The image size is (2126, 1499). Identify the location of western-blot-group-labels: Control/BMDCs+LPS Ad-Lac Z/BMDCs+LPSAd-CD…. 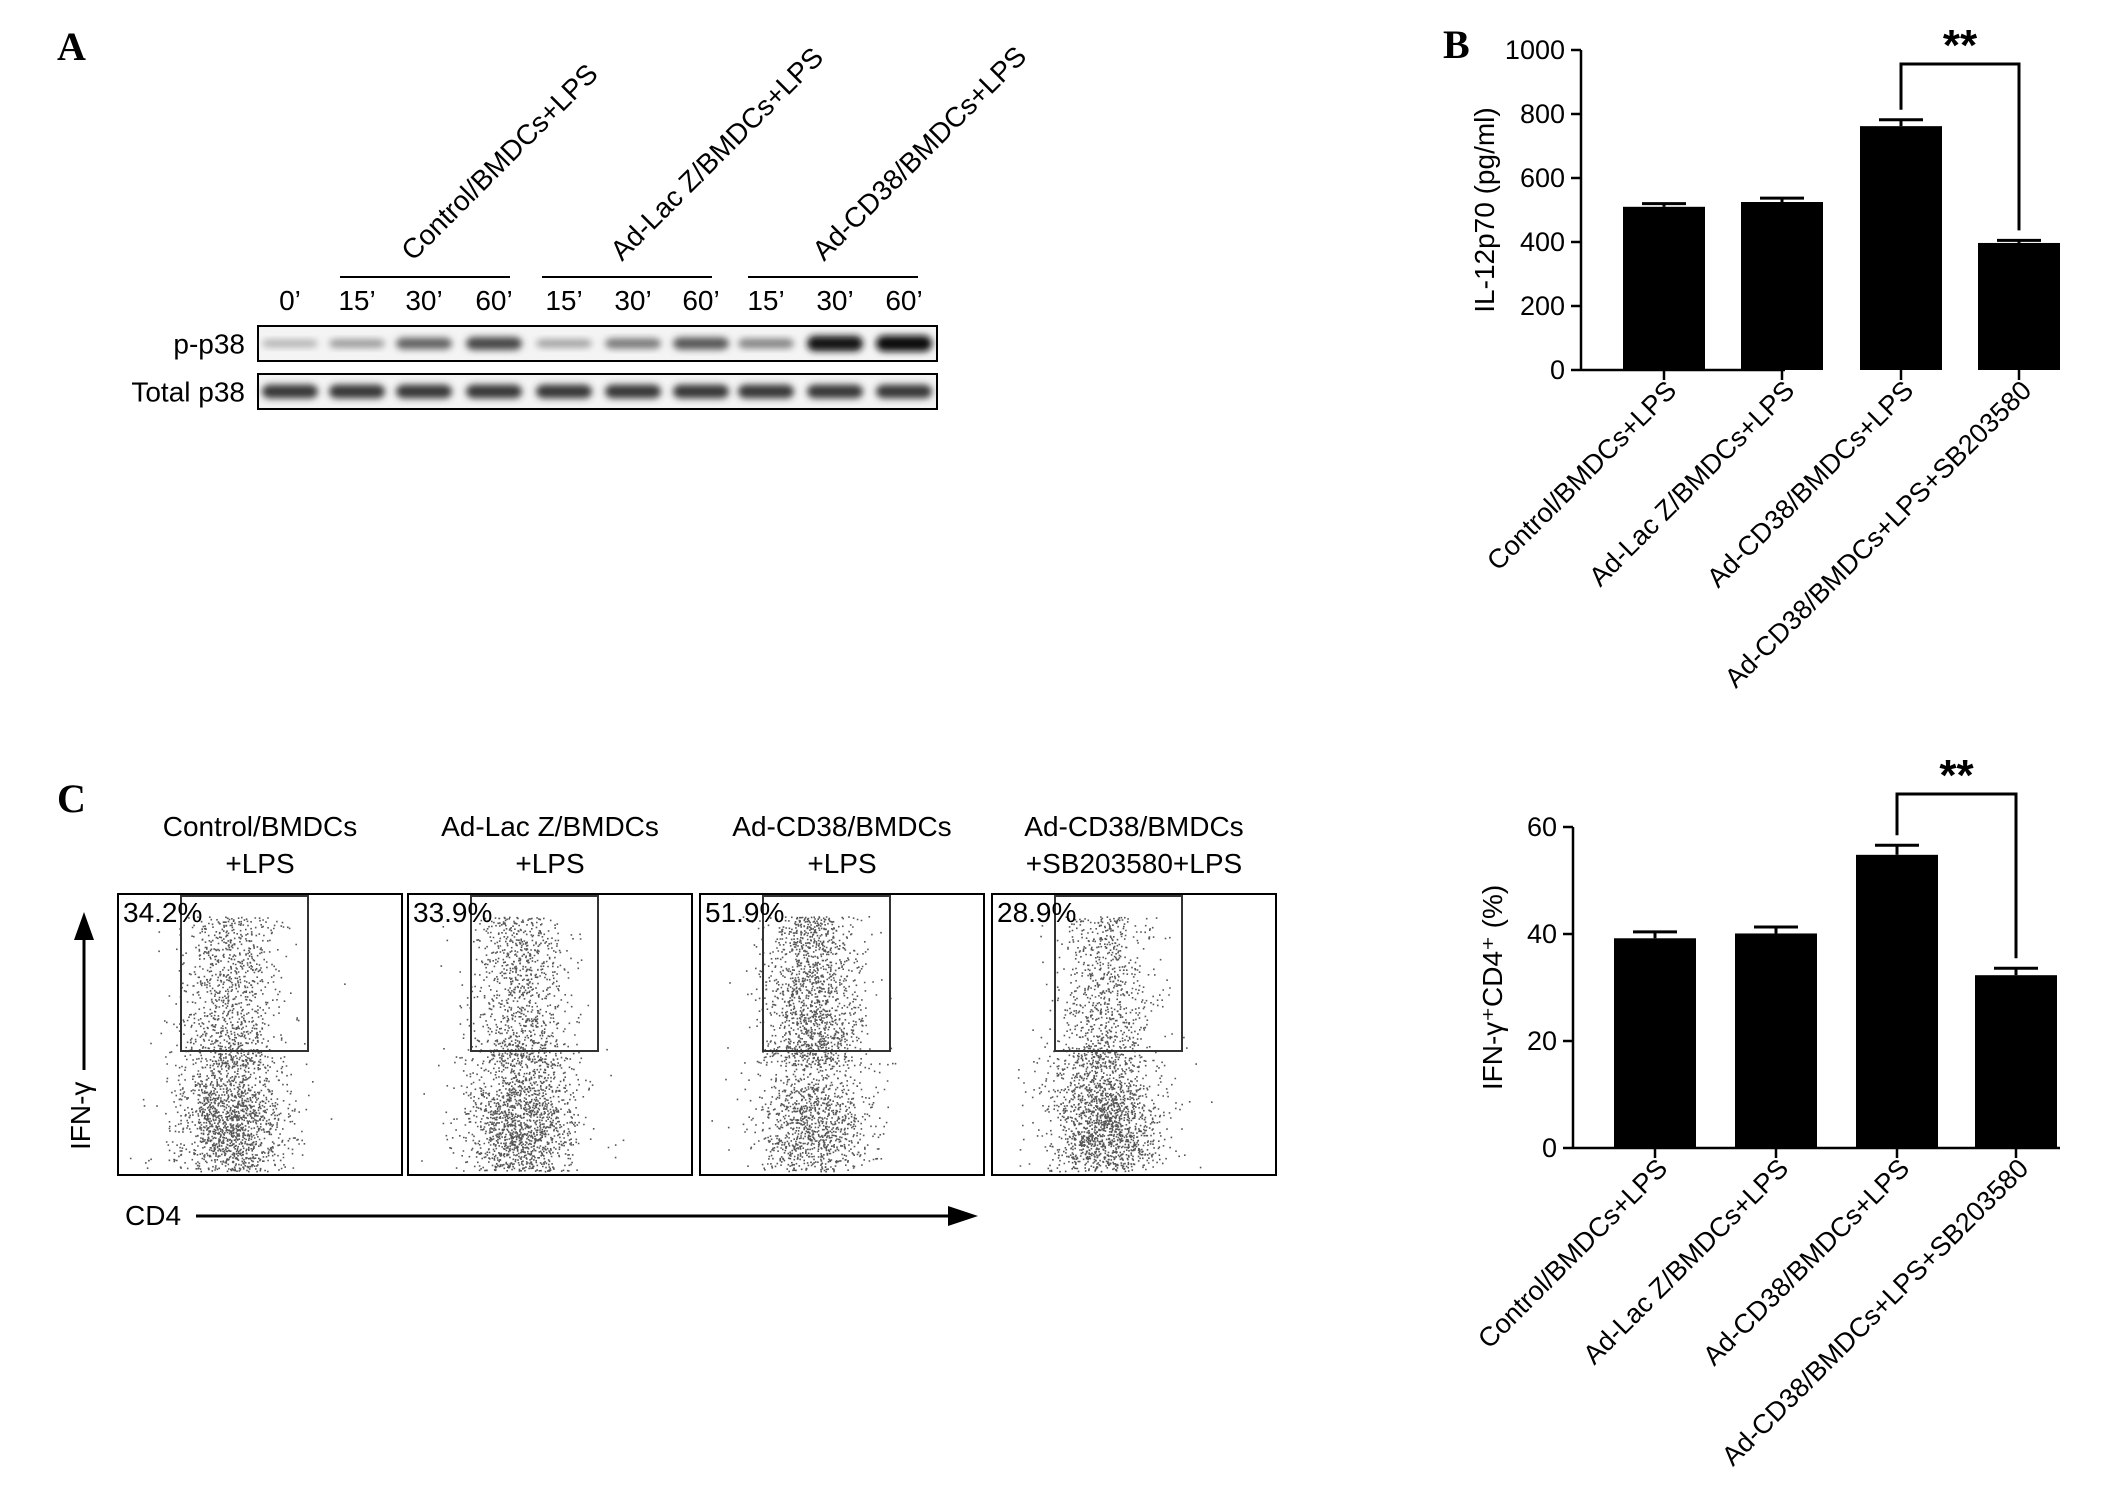
(713, 153).